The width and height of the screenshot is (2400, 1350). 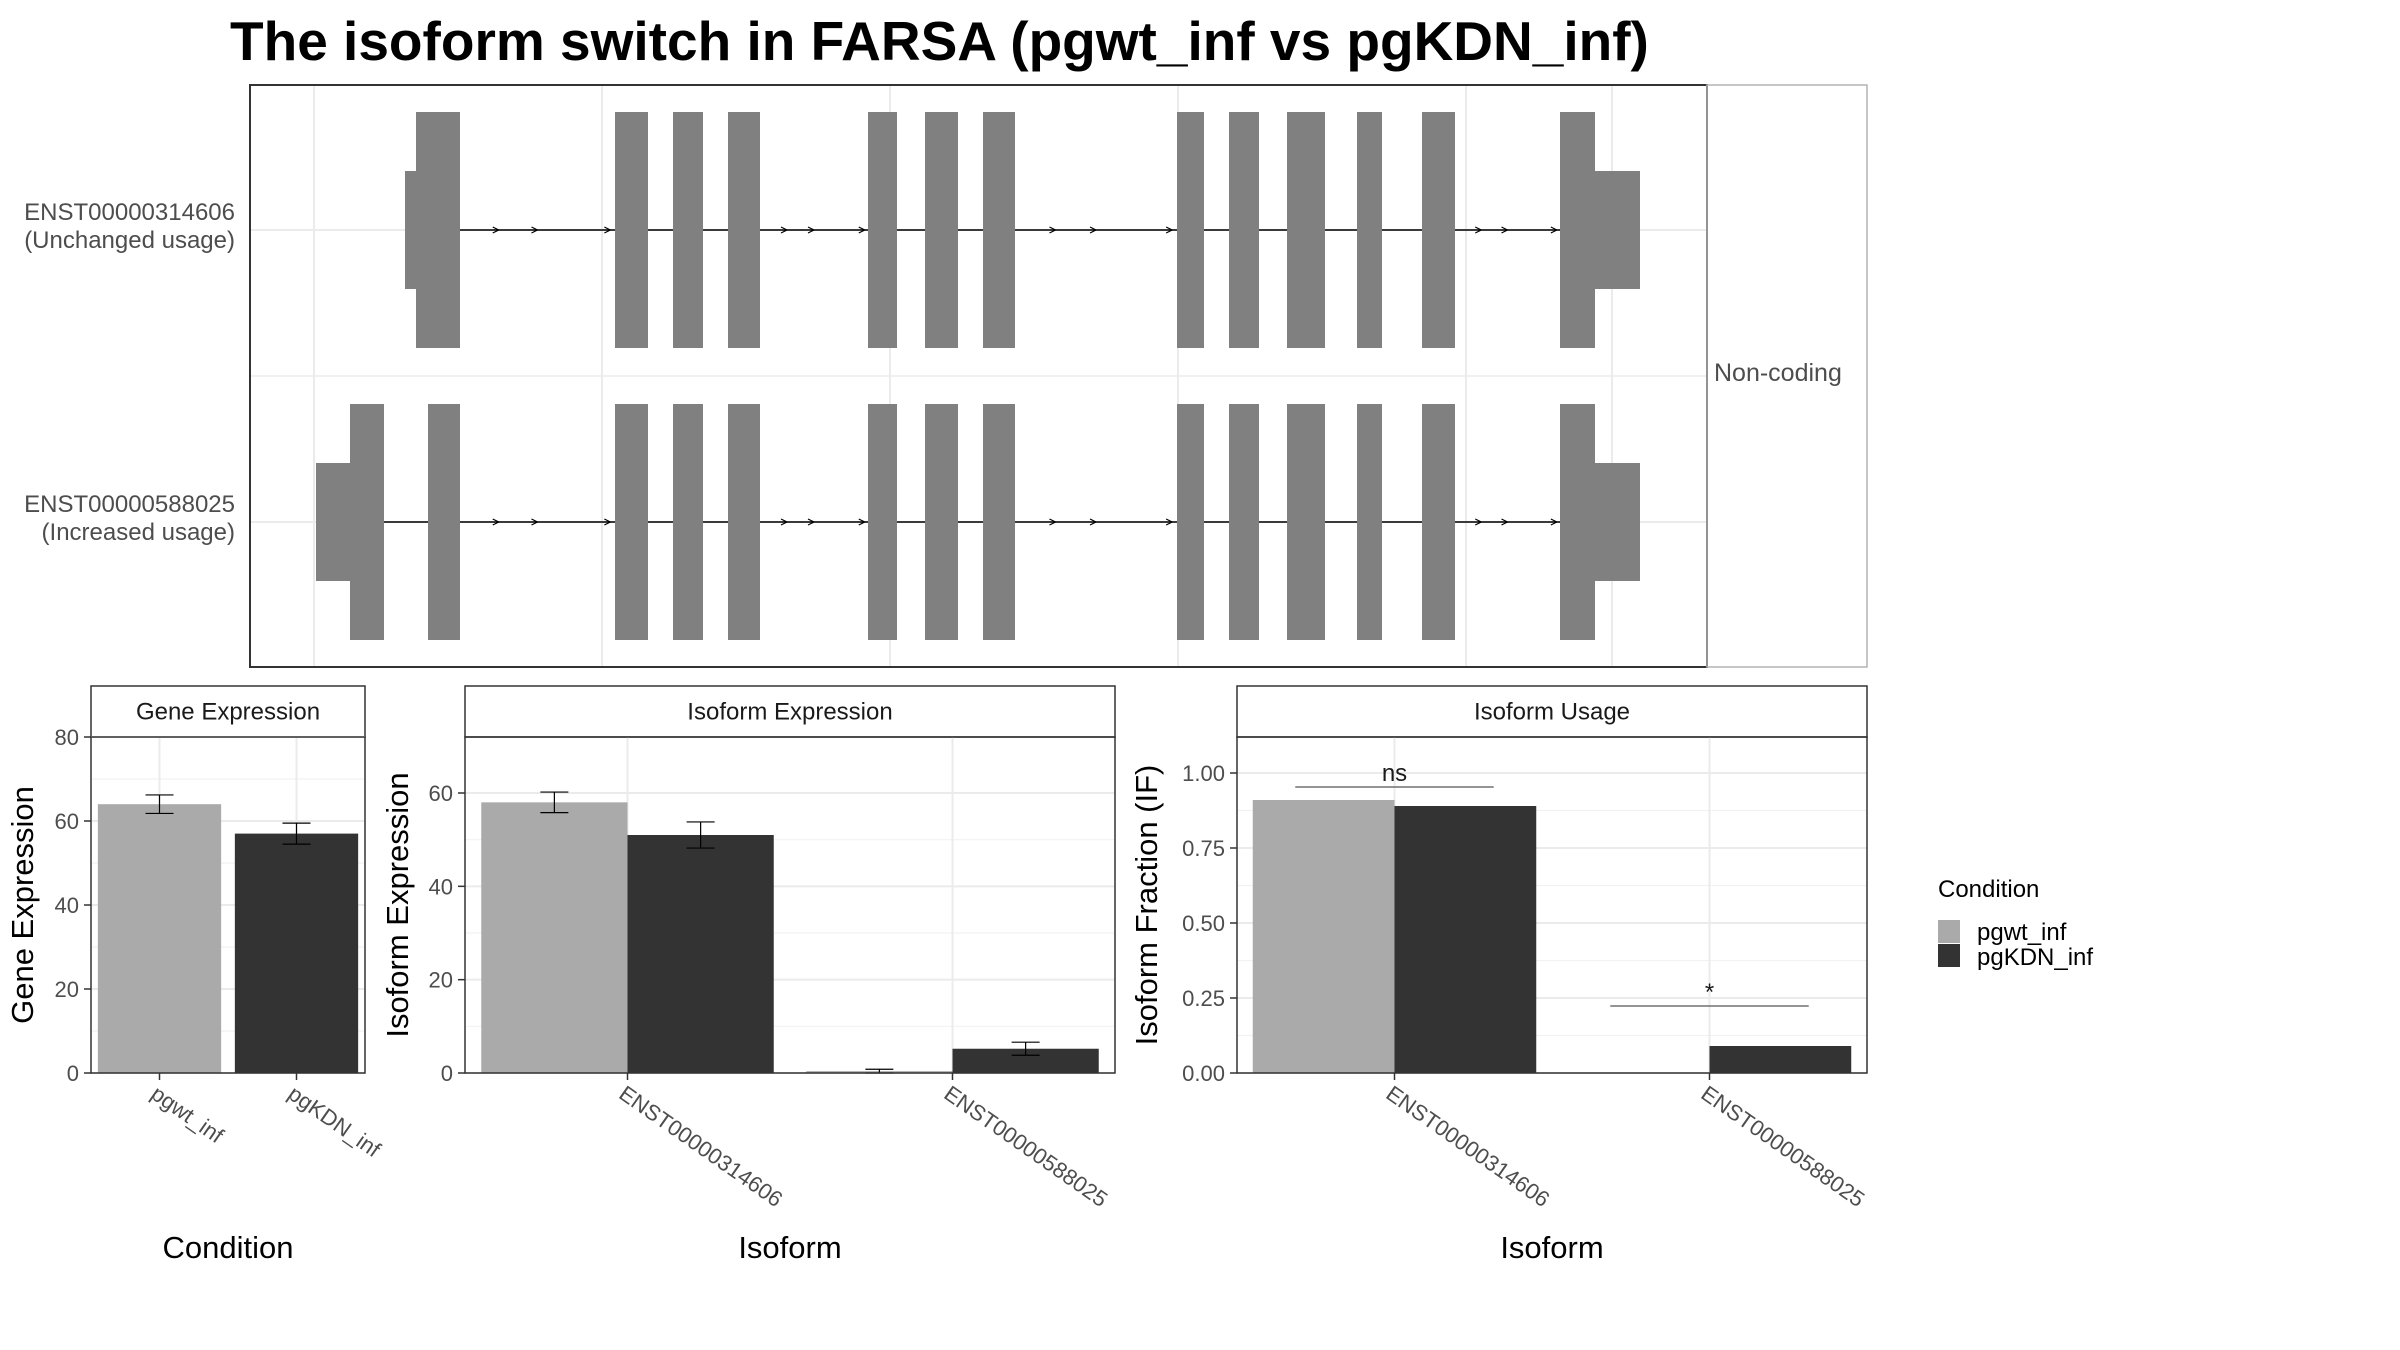 I want to click on legend-label-pgkdn-inf: pgKDN_inf, so click(x=2035, y=957).